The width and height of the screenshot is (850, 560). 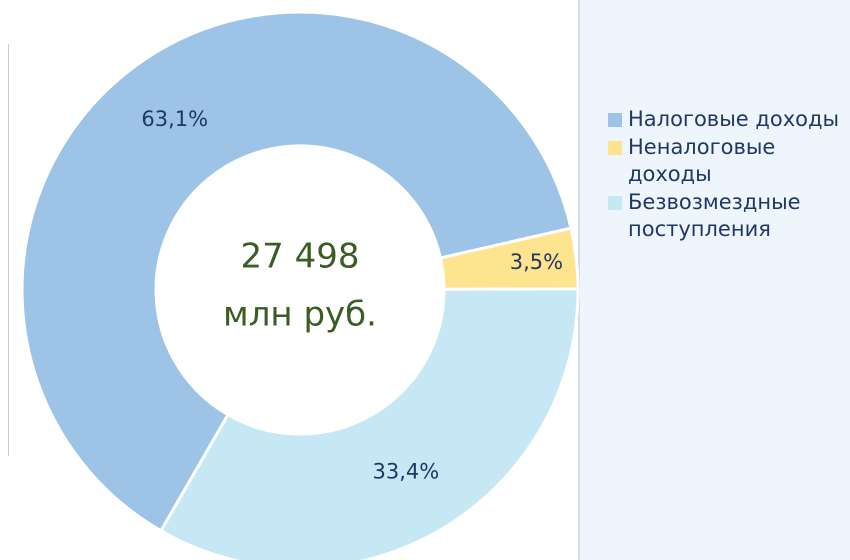 I want to click on legend-label: Неналоговые доходы, so click(x=702, y=160).